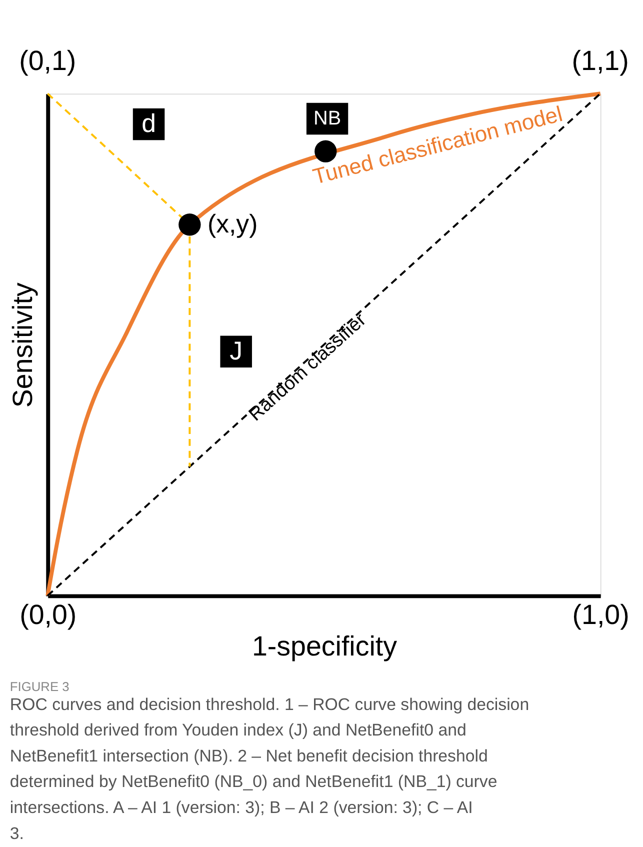 The height and width of the screenshot is (847, 643). Describe the element at coordinates (47, 60) in the screenshot. I see `annotation: (0,1)` at that location.